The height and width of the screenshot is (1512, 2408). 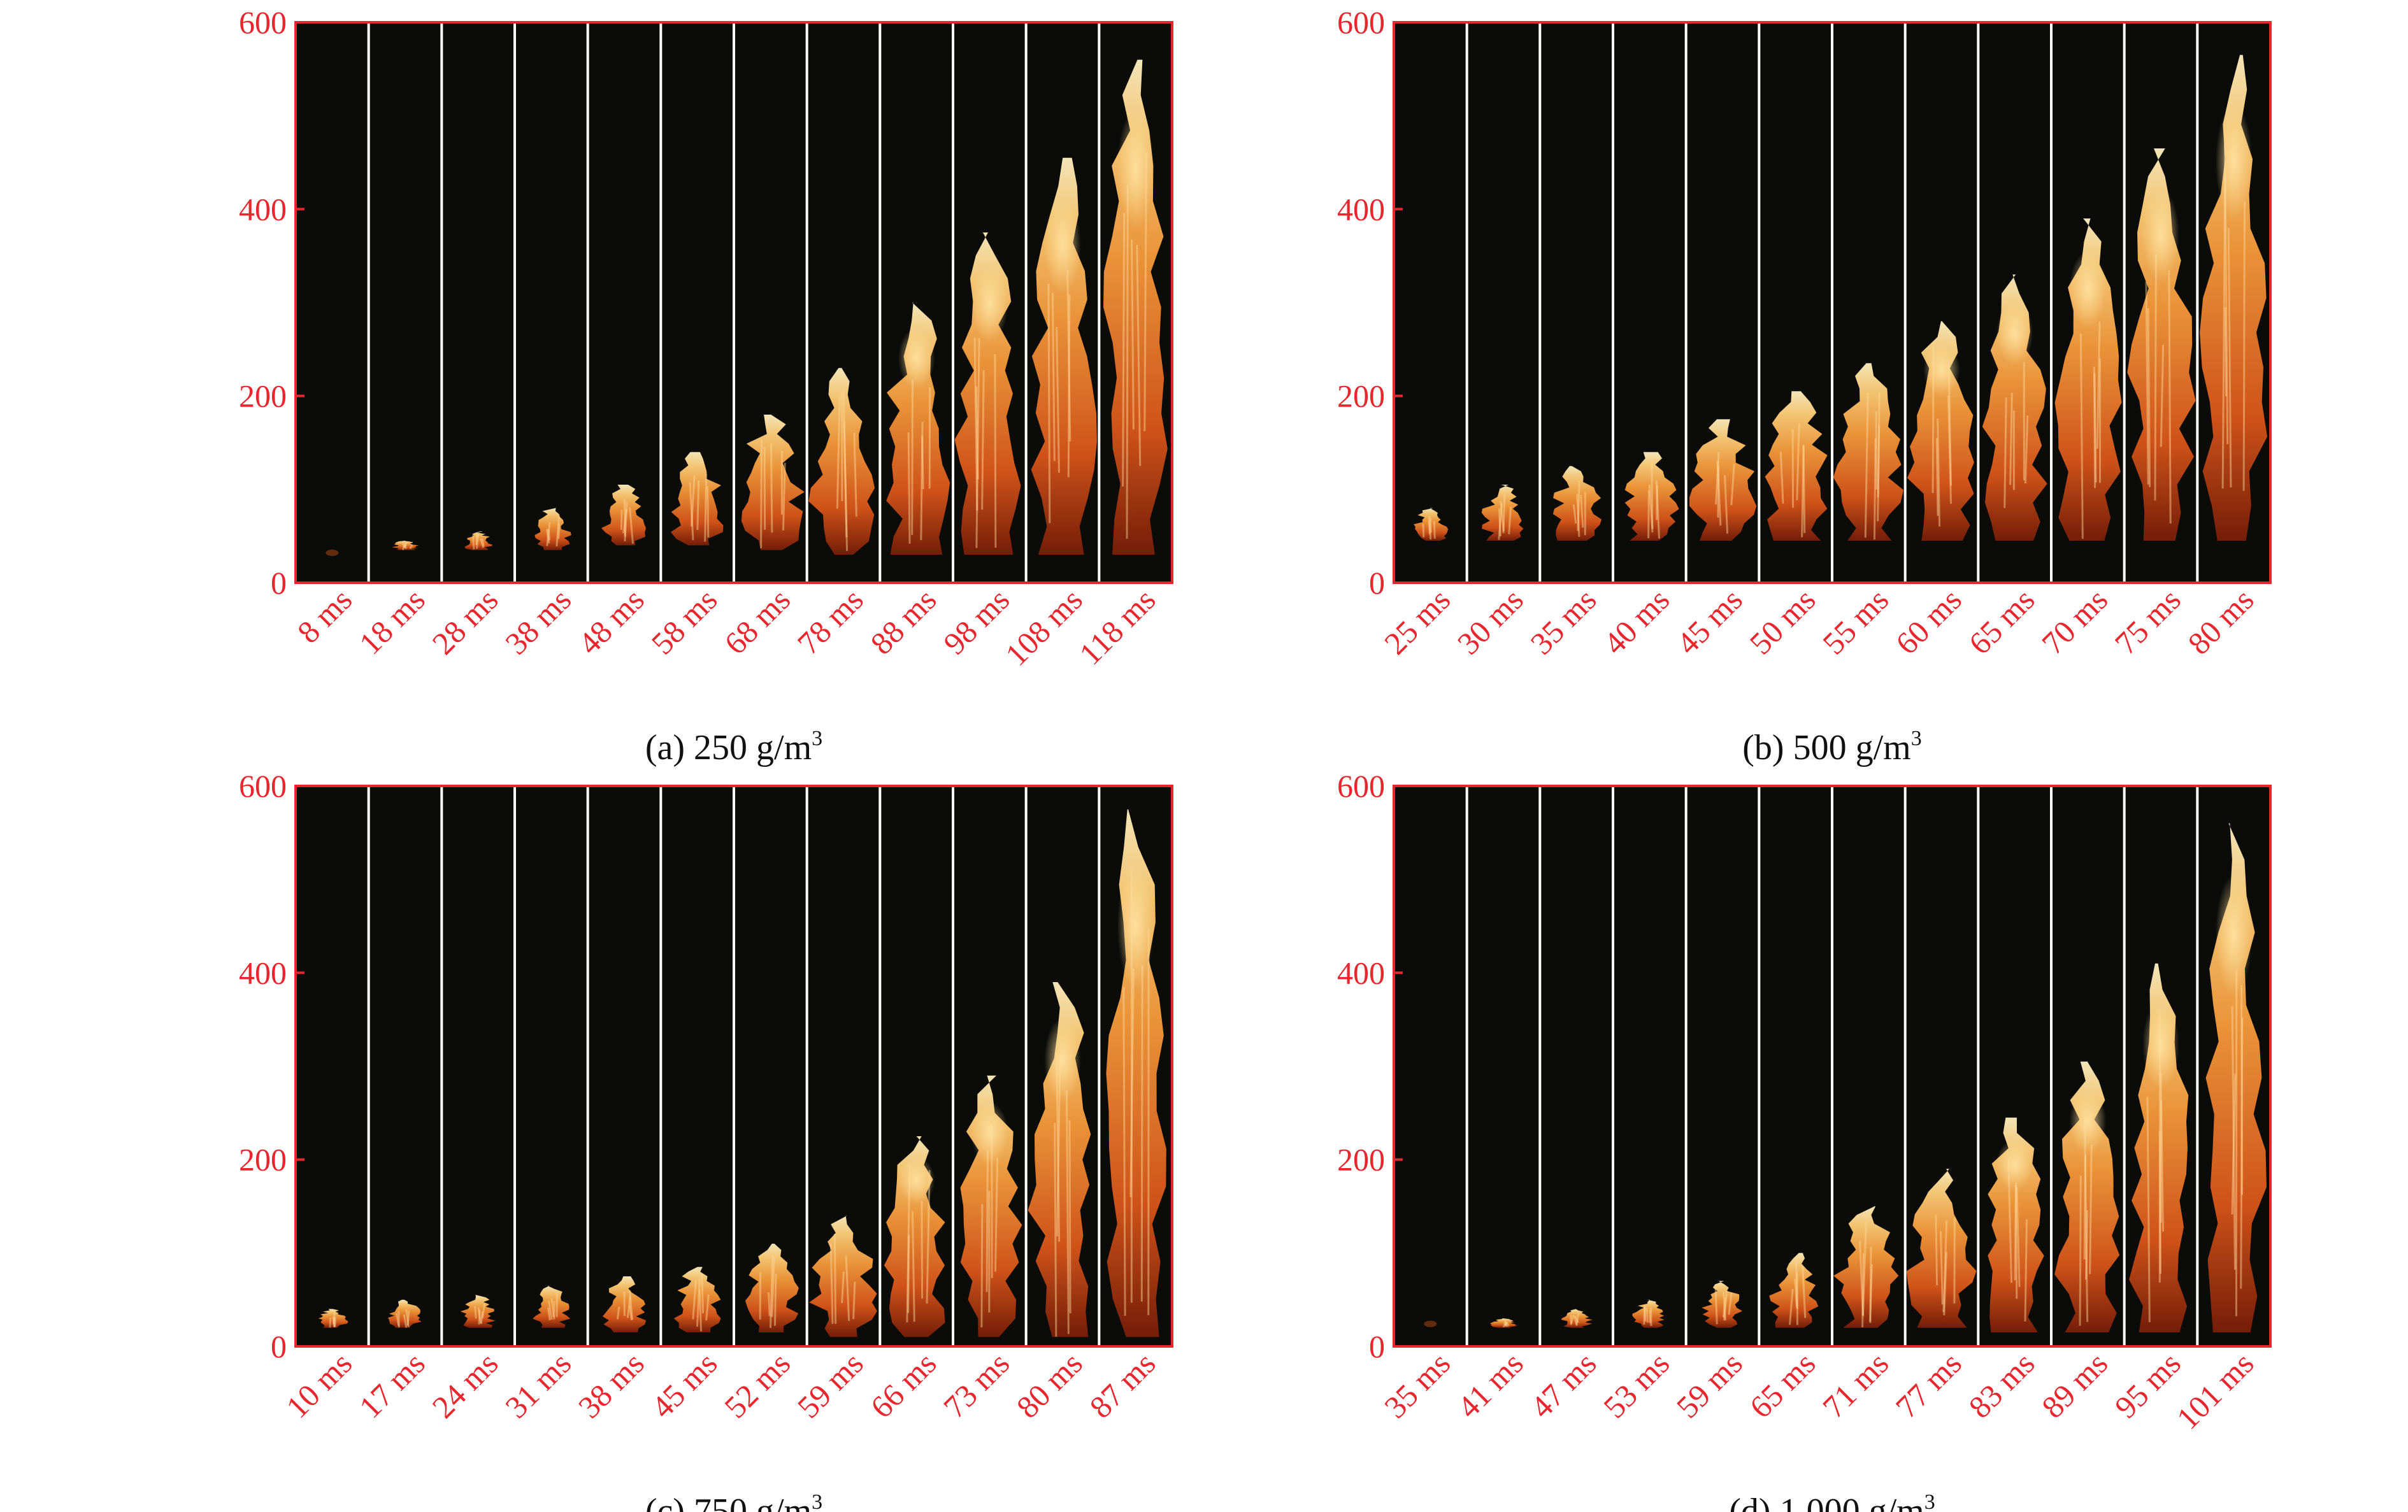 What do you see at coordinates (1122, 1385) in the screenshot?
I see `frame-time-label: 87 ms` at bounding box center [1122, 1385].